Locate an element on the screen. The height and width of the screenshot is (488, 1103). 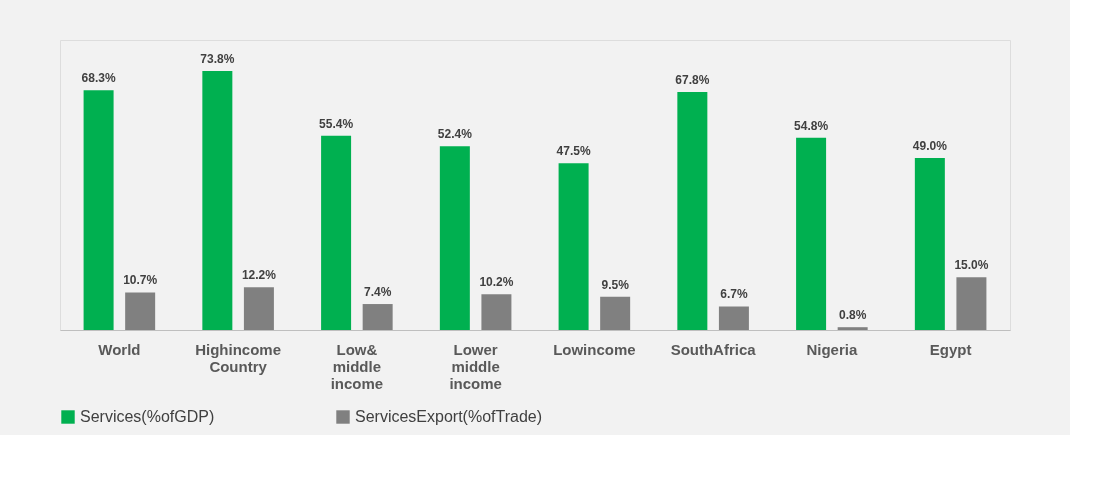
data-label: 68.3% is located at coordinates (98, 78).